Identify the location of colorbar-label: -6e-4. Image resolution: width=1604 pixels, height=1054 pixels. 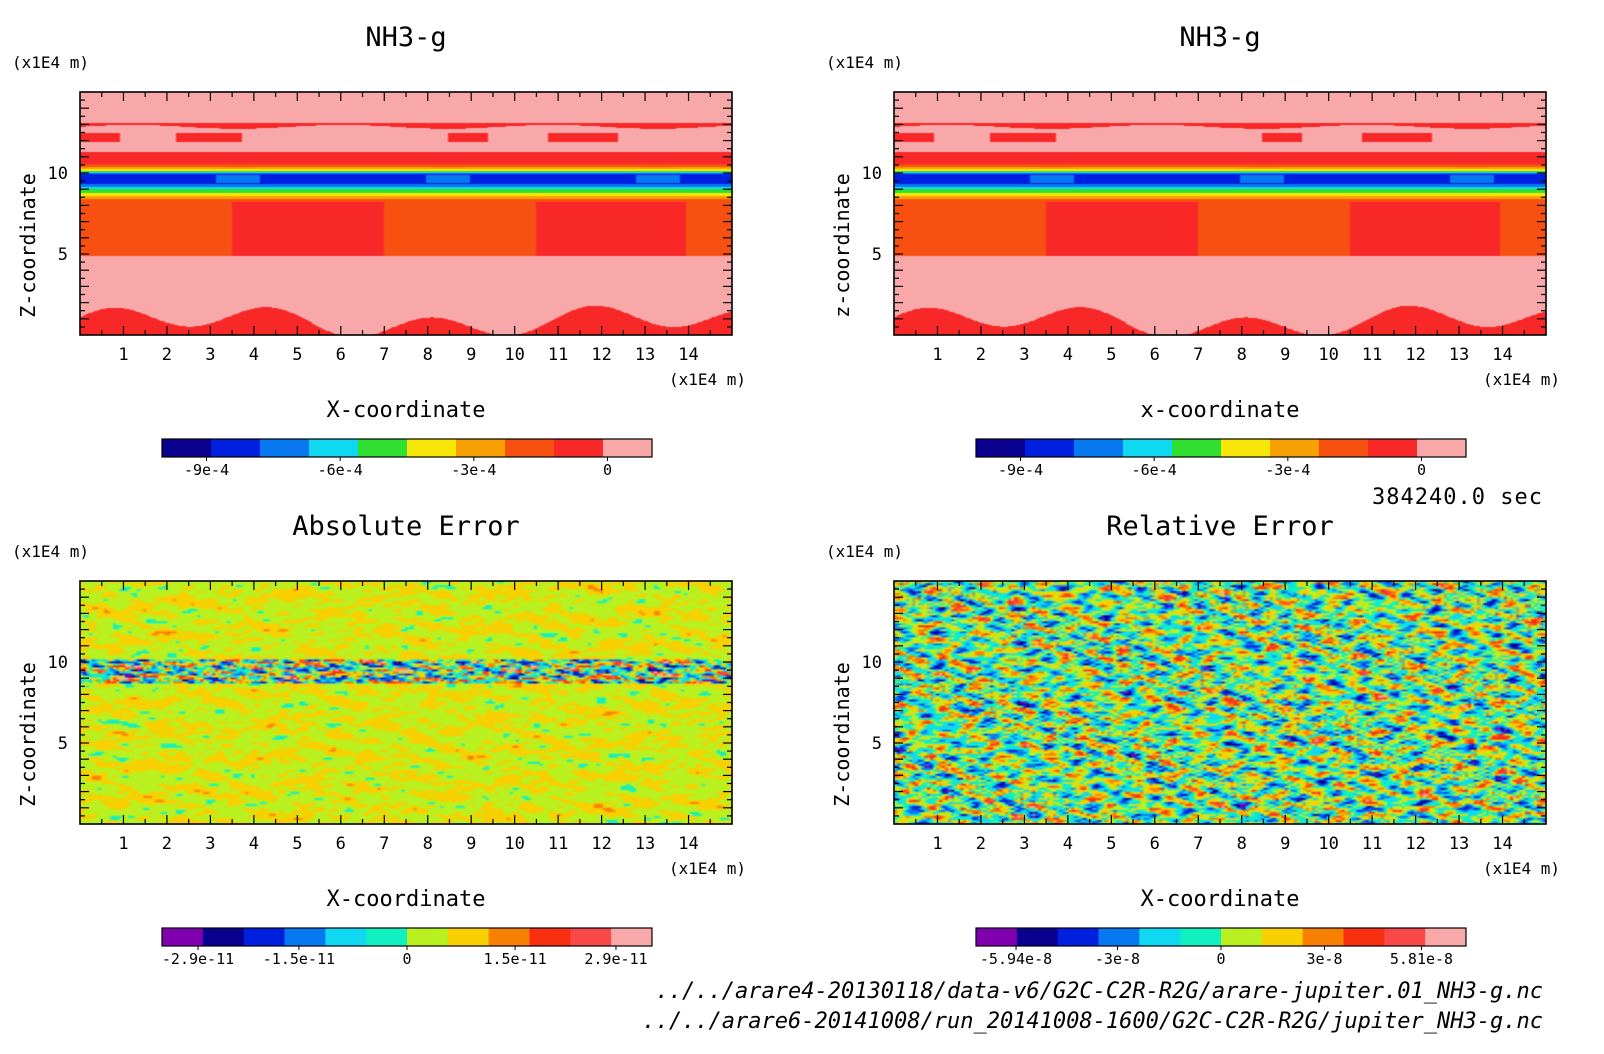
(340, 470).